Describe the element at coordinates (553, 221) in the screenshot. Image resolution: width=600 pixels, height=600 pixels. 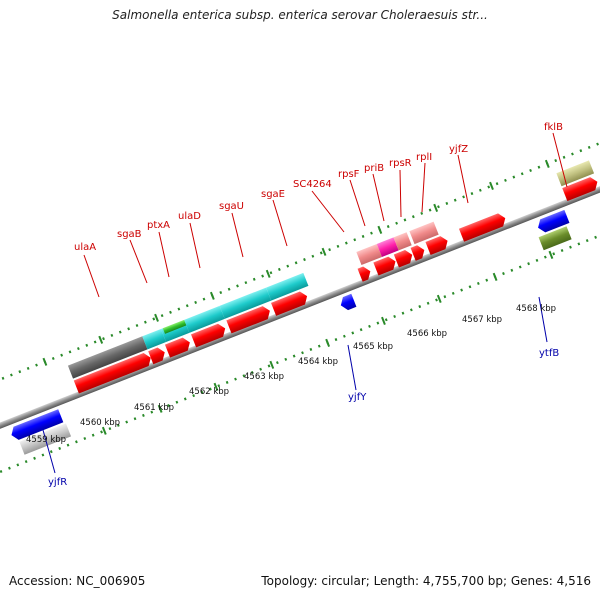
I see `arrow-ytfB` at that location.